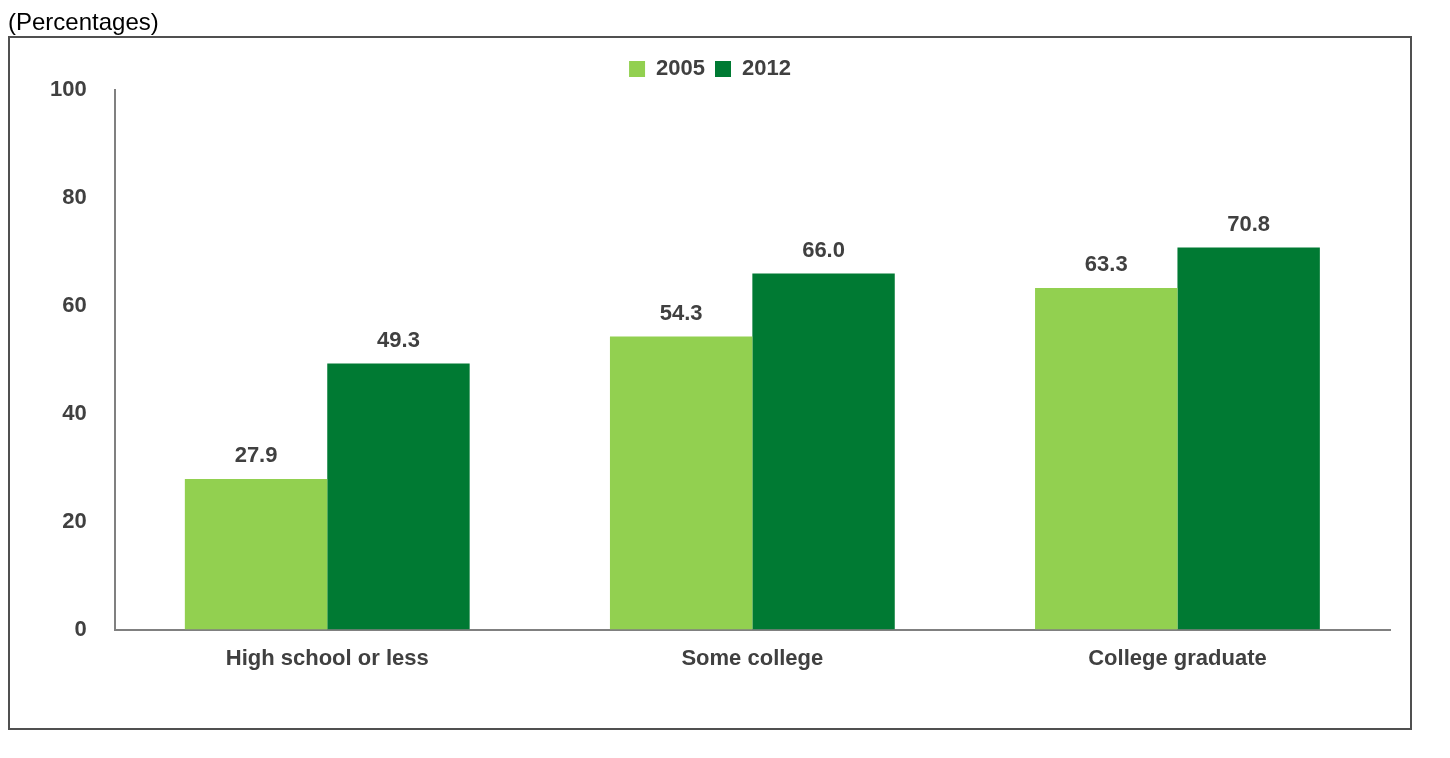  Describe the element at coordinates (80, 628) in the screenshot. I see `y-tick-label: 0` at that location.